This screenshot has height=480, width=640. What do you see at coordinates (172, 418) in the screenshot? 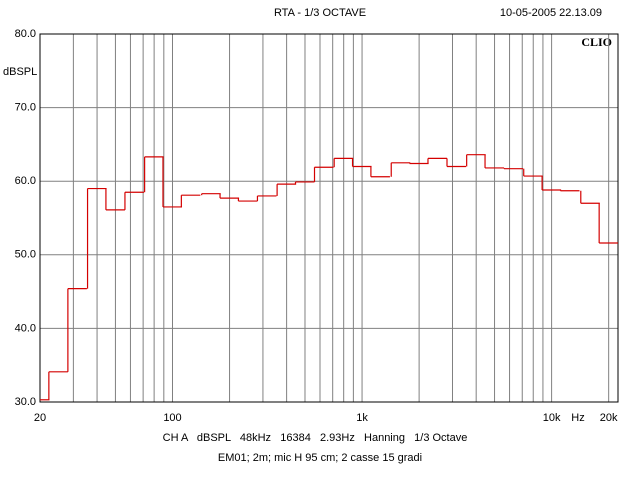
I see `x-tick-label: 100` at bounding box center [172, 418].